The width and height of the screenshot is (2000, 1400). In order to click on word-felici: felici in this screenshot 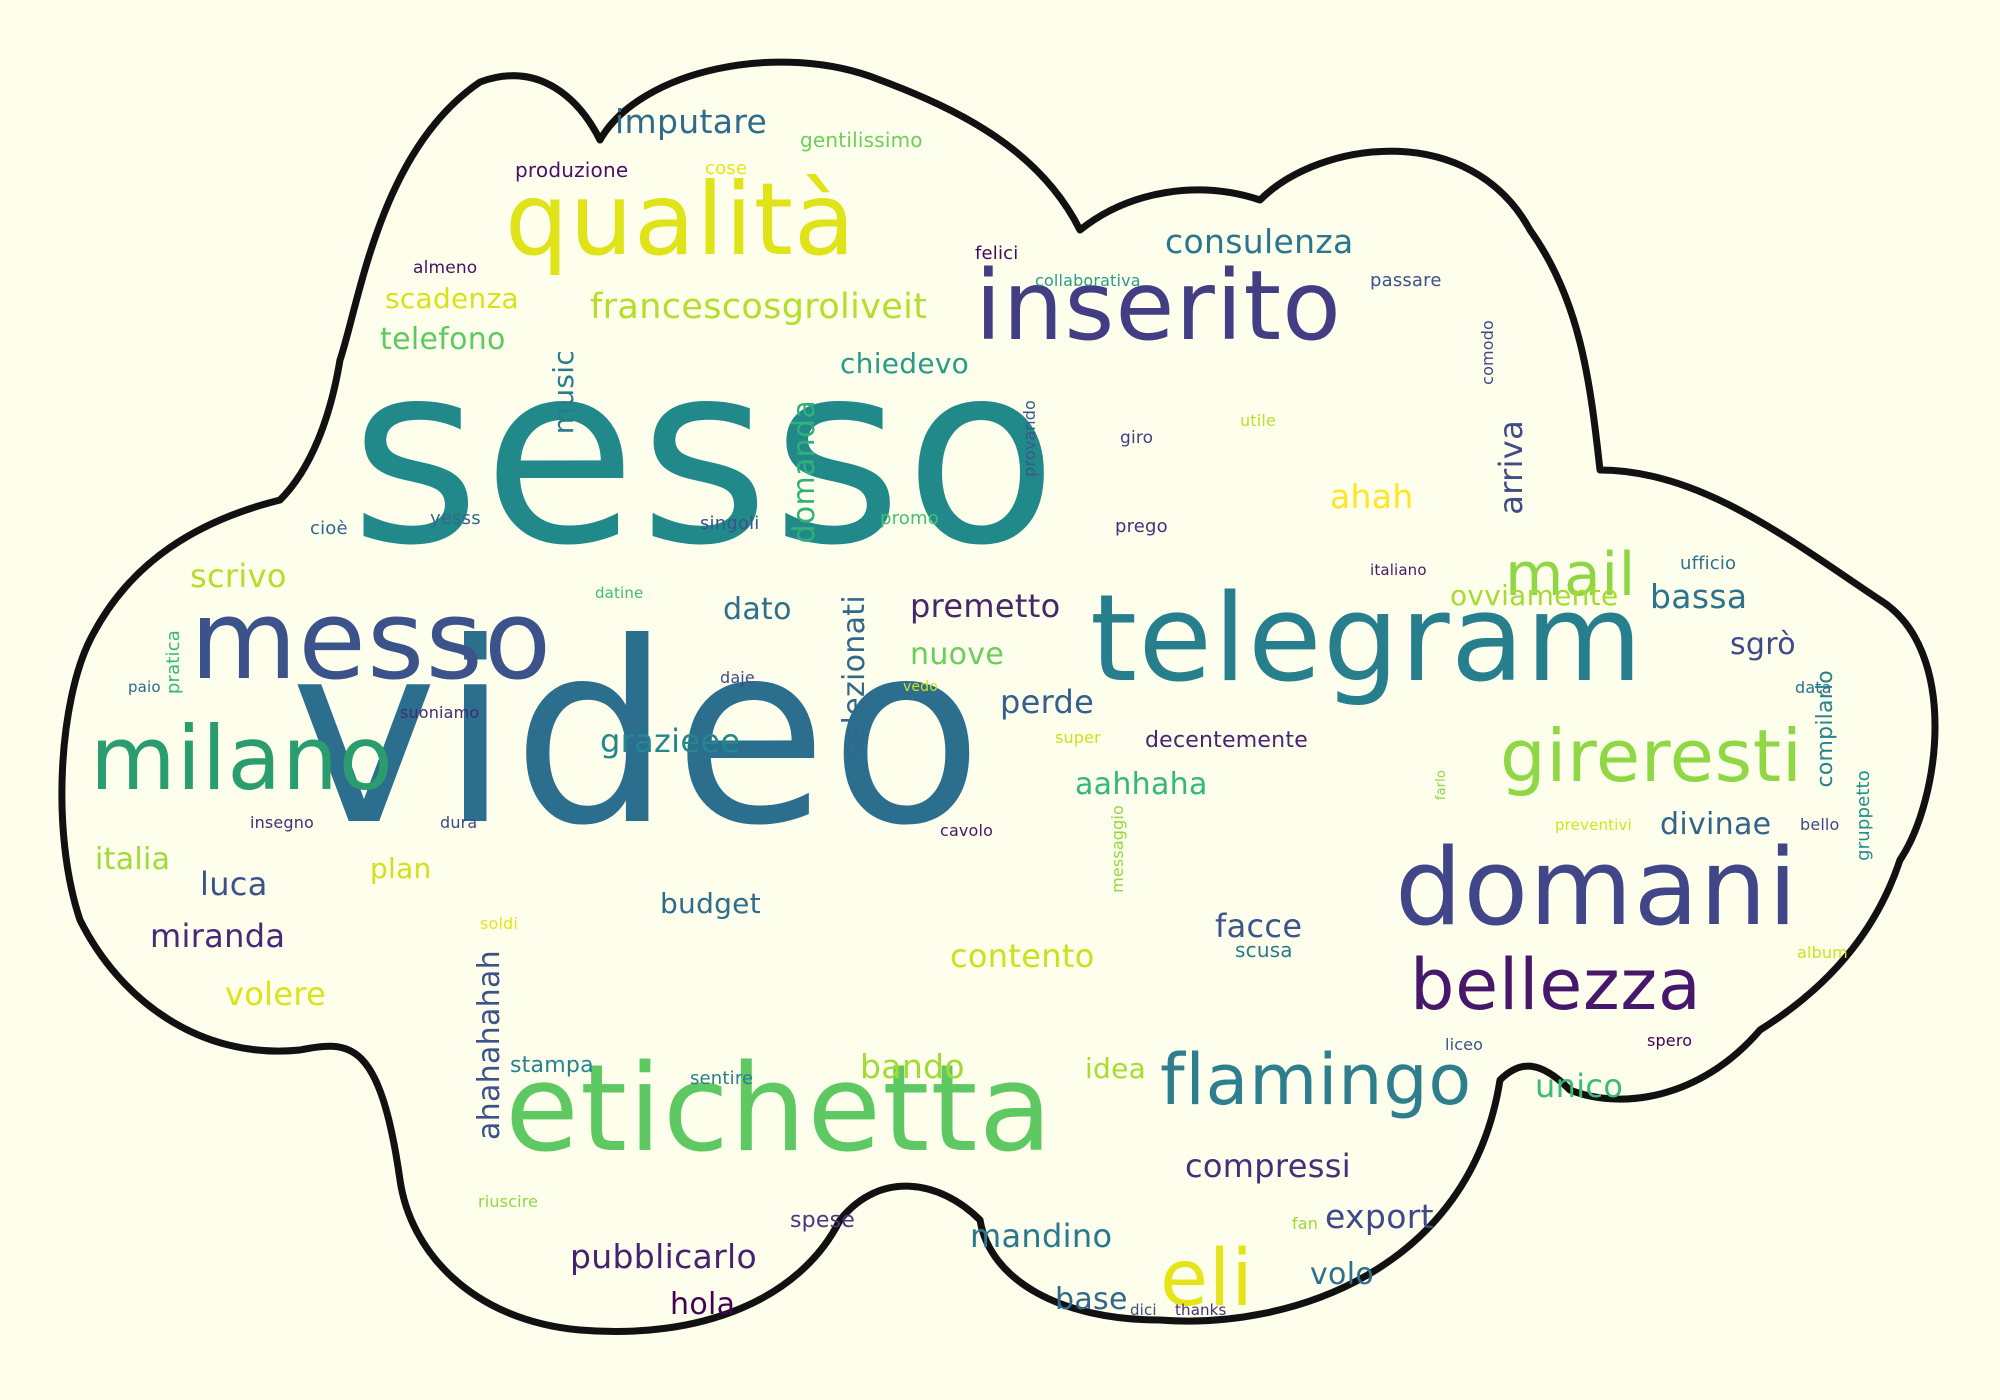, I will do `click(997, 253)`.